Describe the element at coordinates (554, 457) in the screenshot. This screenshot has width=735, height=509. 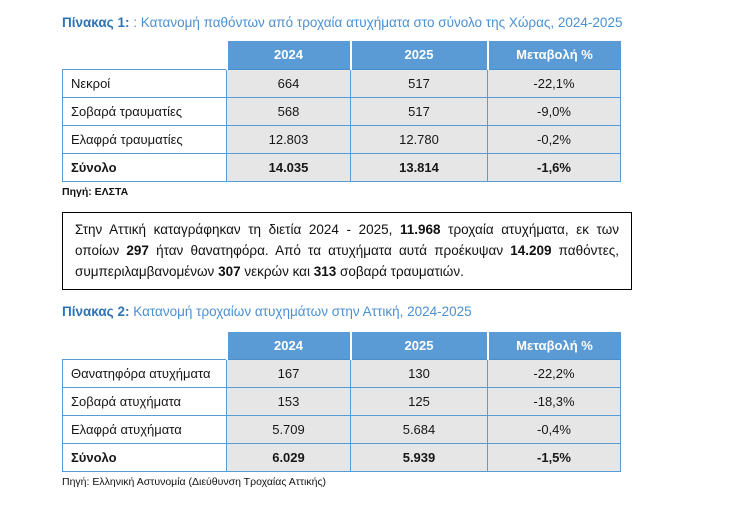
I see `change-cell: -1,5%` at that location.